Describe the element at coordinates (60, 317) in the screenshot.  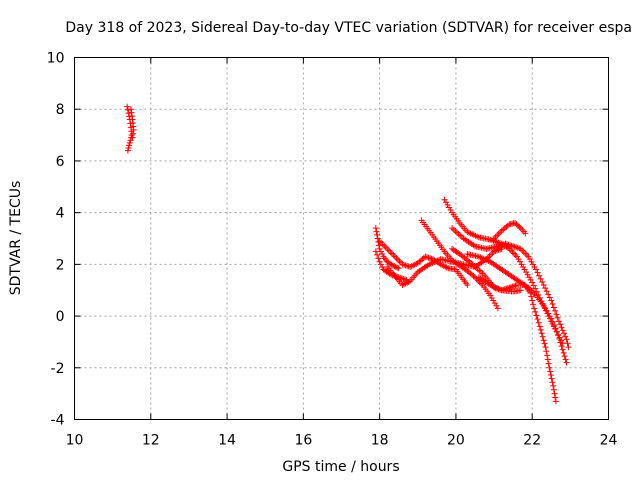
I see `y-tick-label: 0` at that location.